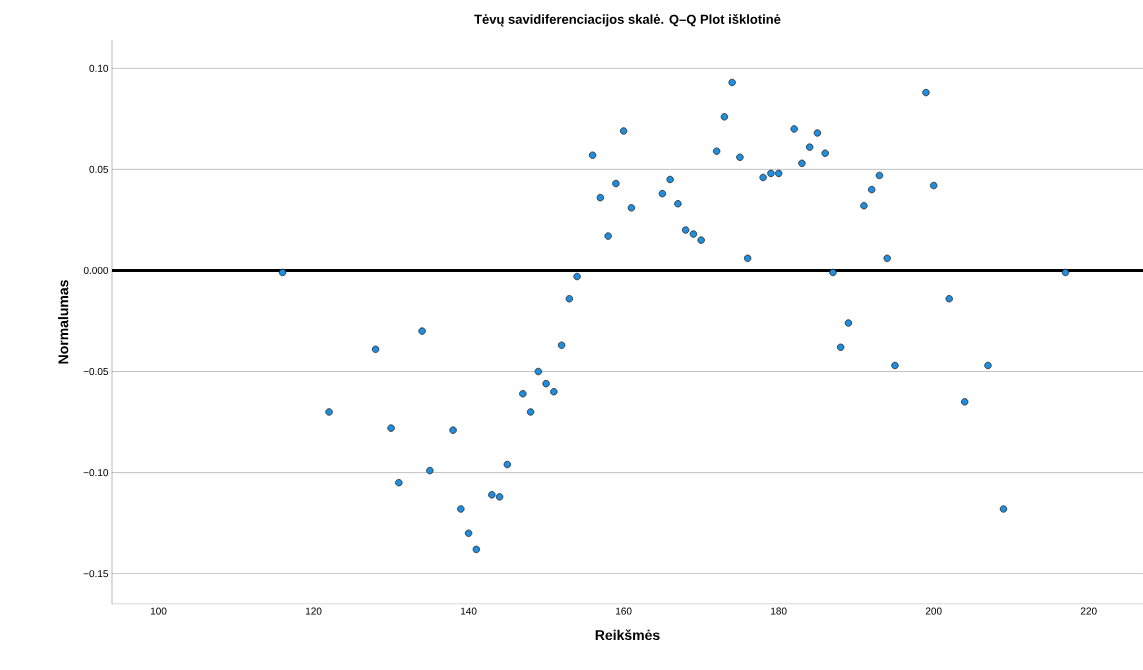 Image resolution: width=1143 pixels, height=670 pixels. Describe the element at coordinates (933, 611) in the screenshot. I see `x-tick-label: 200` at that location.